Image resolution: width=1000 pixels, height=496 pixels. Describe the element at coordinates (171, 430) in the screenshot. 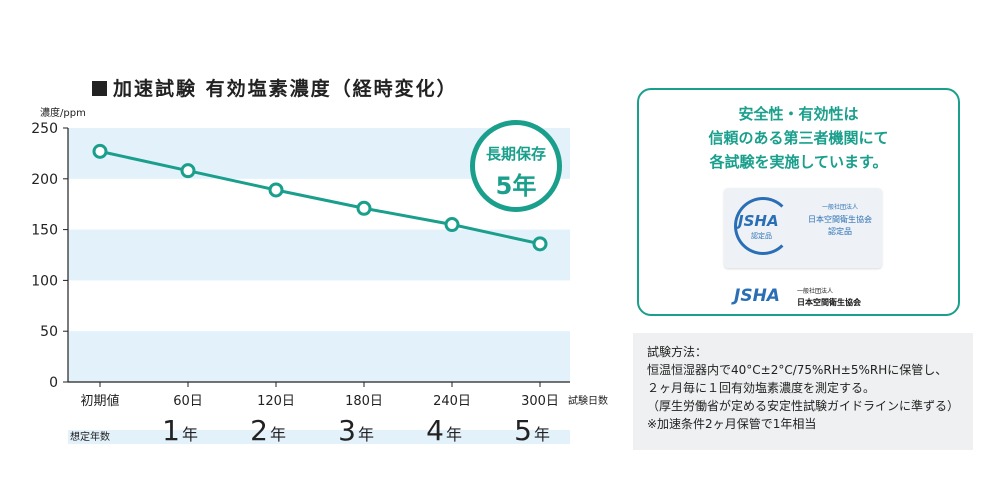

I see `year-number: 1` at that location.